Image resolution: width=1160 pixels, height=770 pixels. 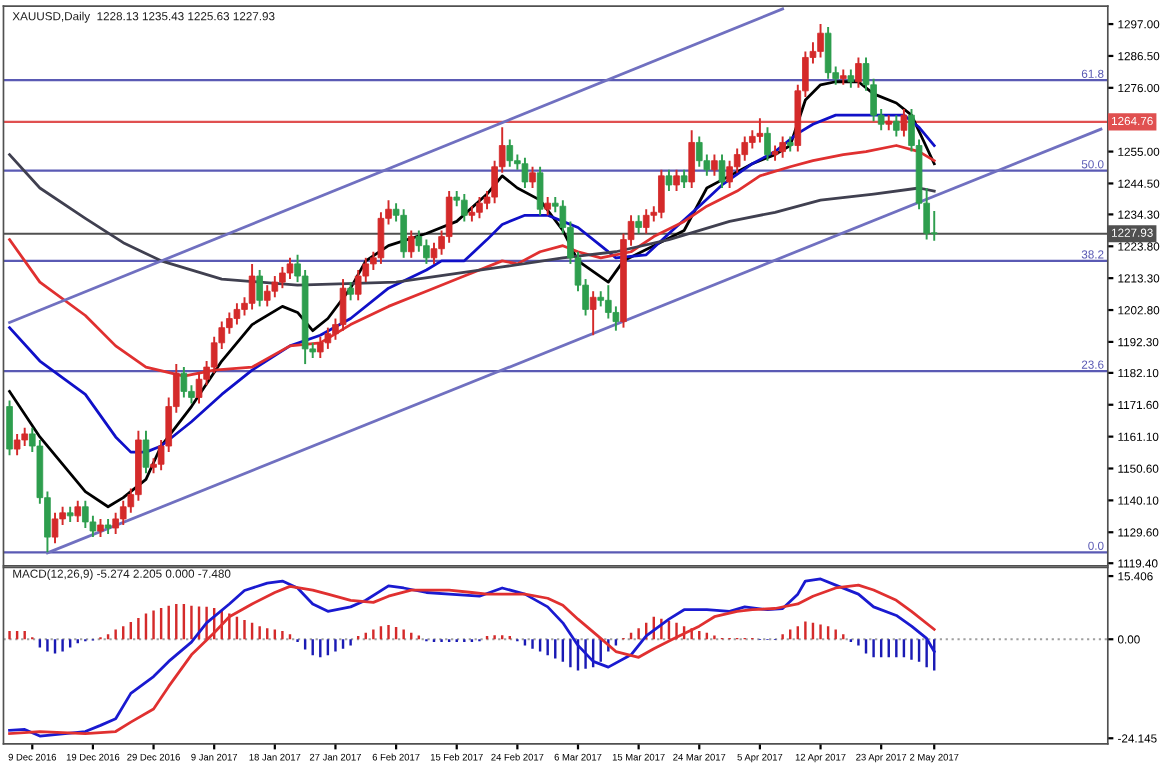 What do you see at coordinates (472, 220) in the screenshot?
I see `line-series` at bounding box center [472, 220].